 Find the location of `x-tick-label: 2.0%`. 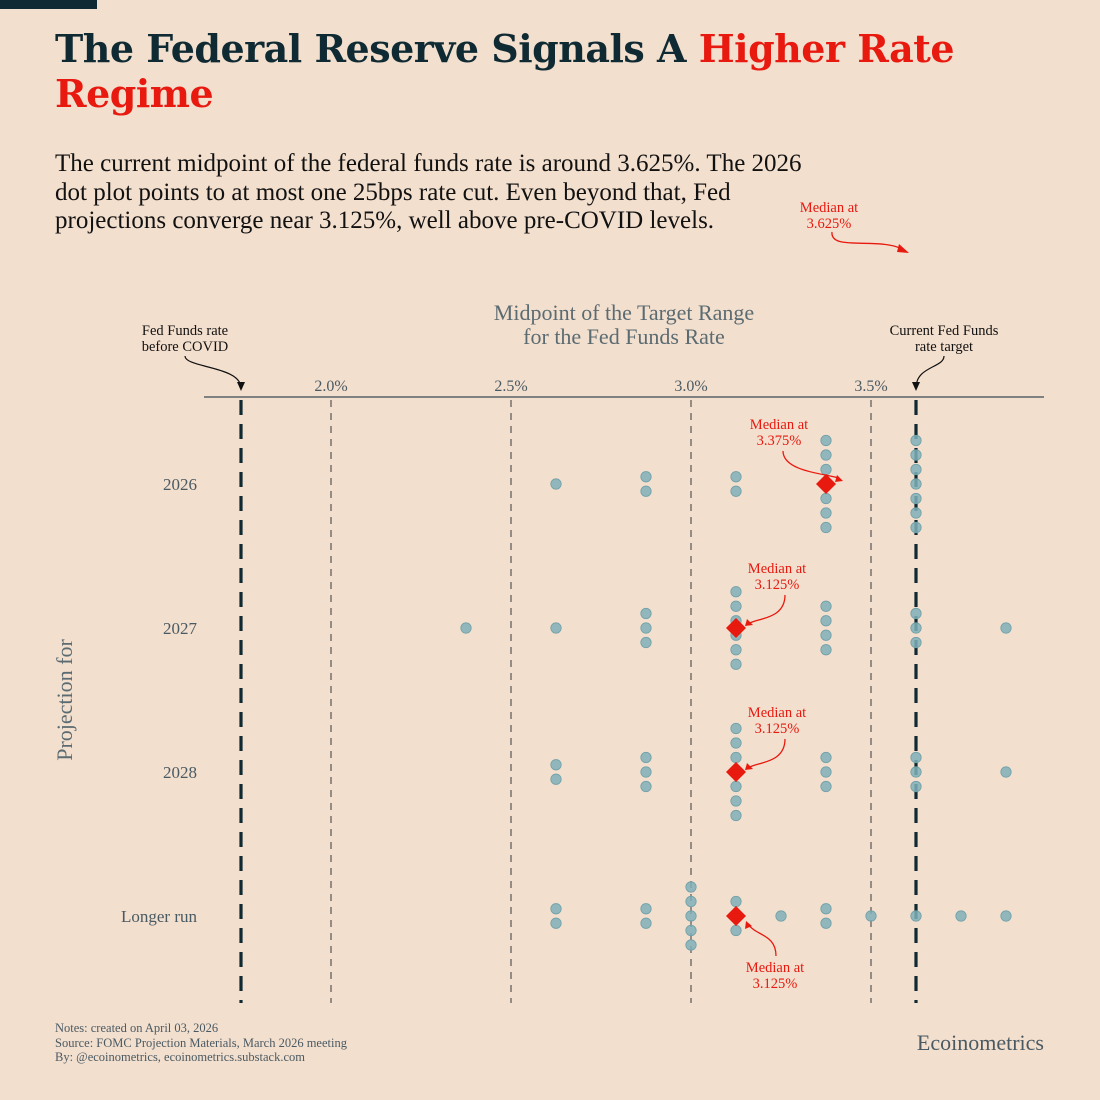

x-tick-label: 2.0% is located at coordinates (330, 386).